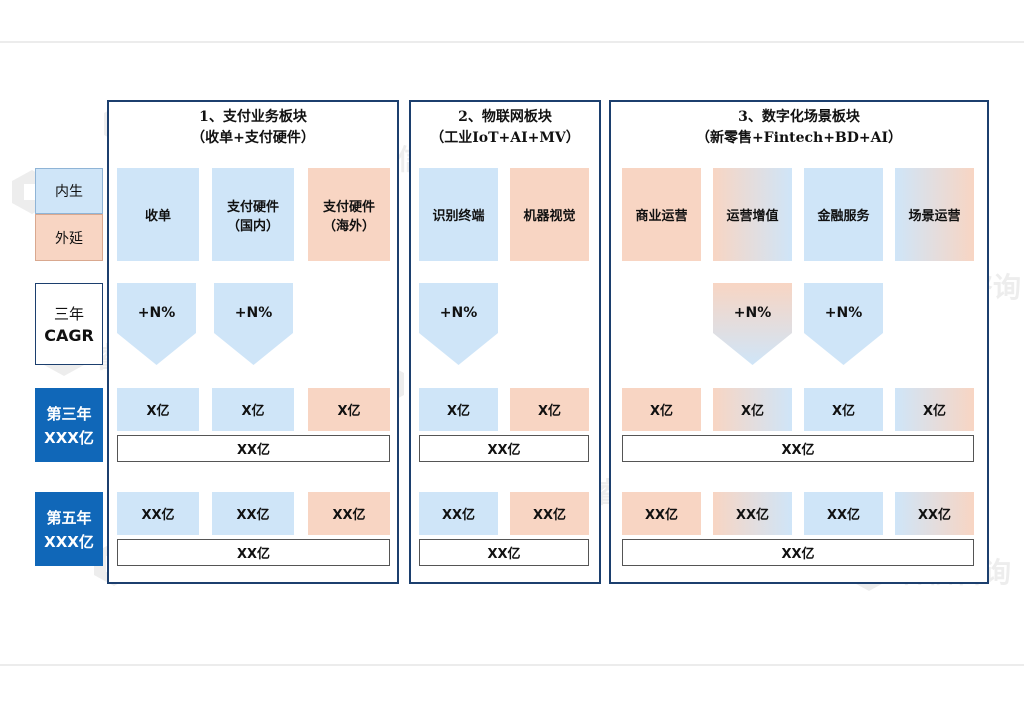 Image resolution: width=1024 pixels, height=709 pixels. I want to click on segment-cell: 识别终端, so click(458, 214).